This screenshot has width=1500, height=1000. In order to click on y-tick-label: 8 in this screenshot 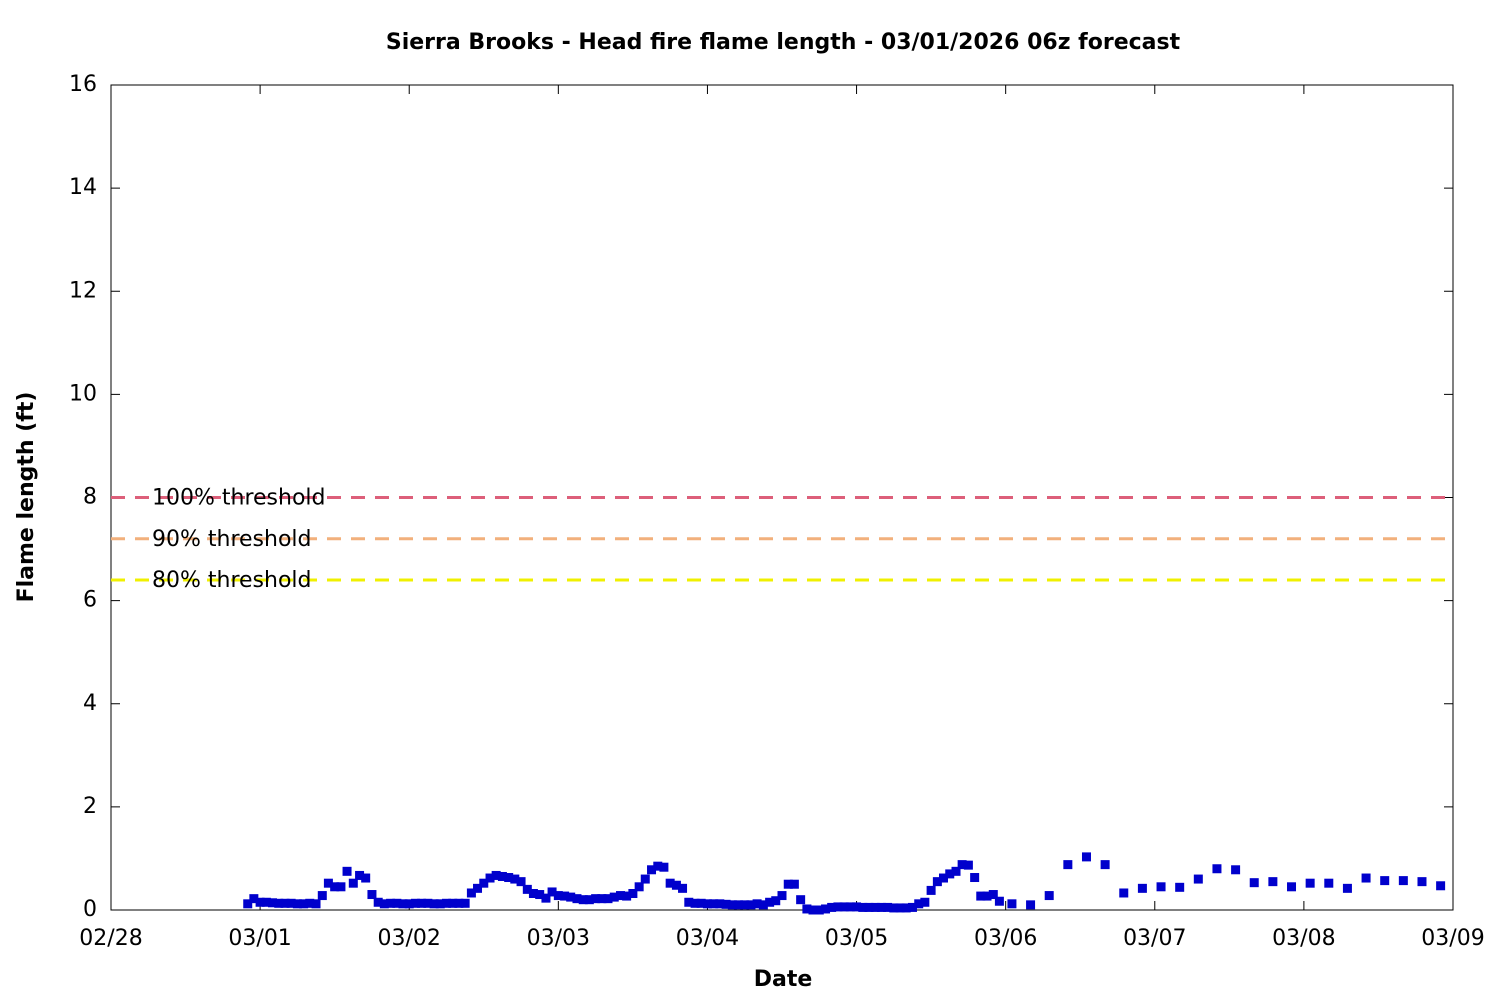, I will do `click(90, 497)`.